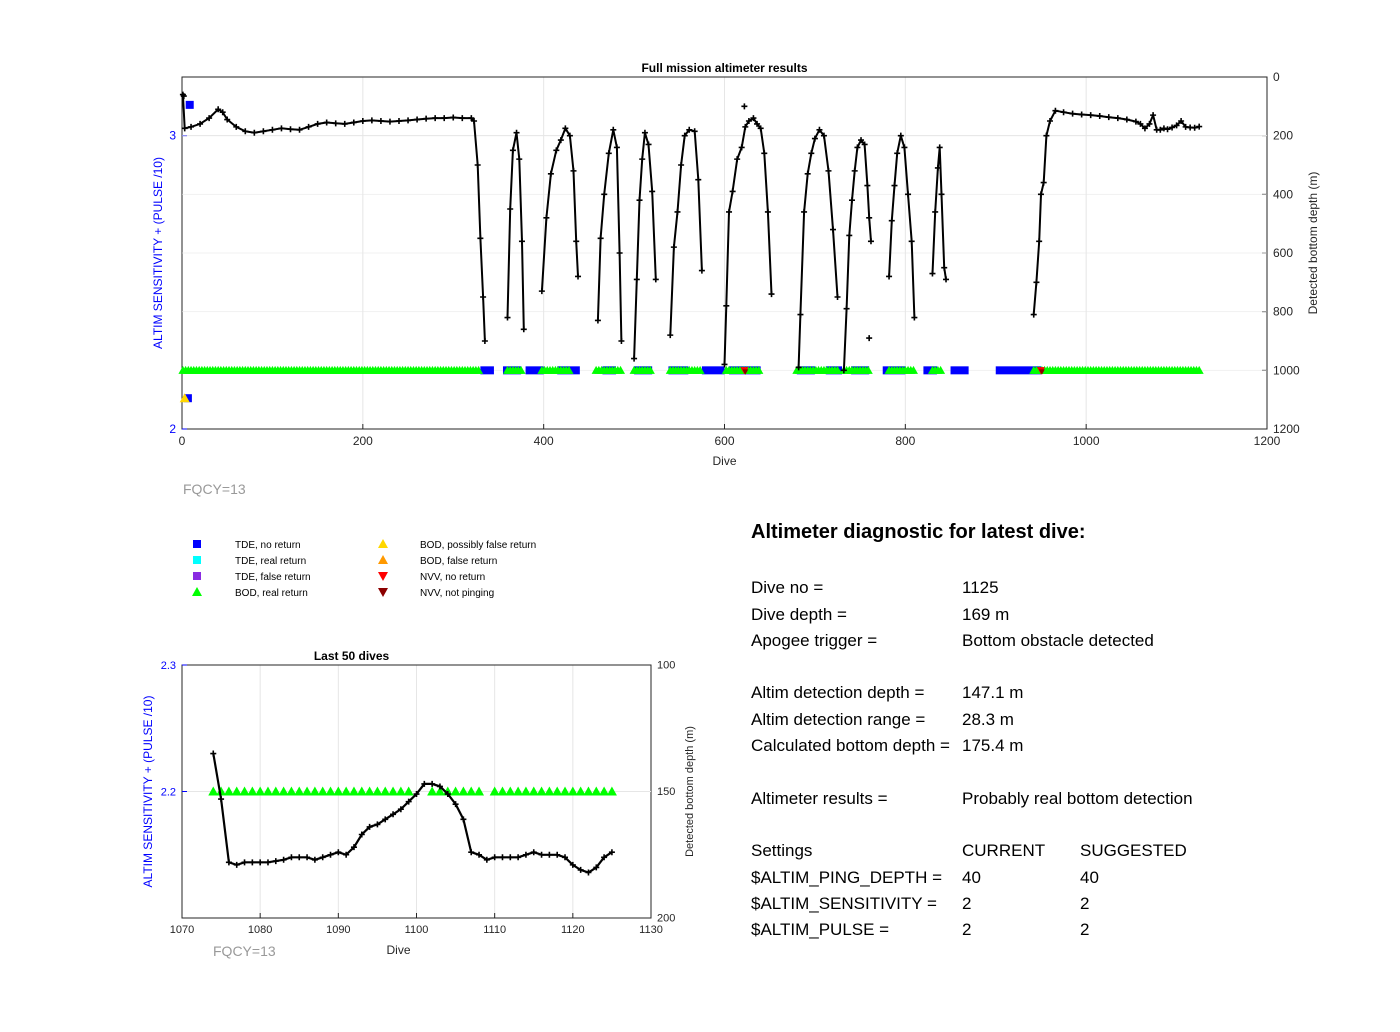  I want to click on suggested-header: SUGGESTED, so click(1133, 851).